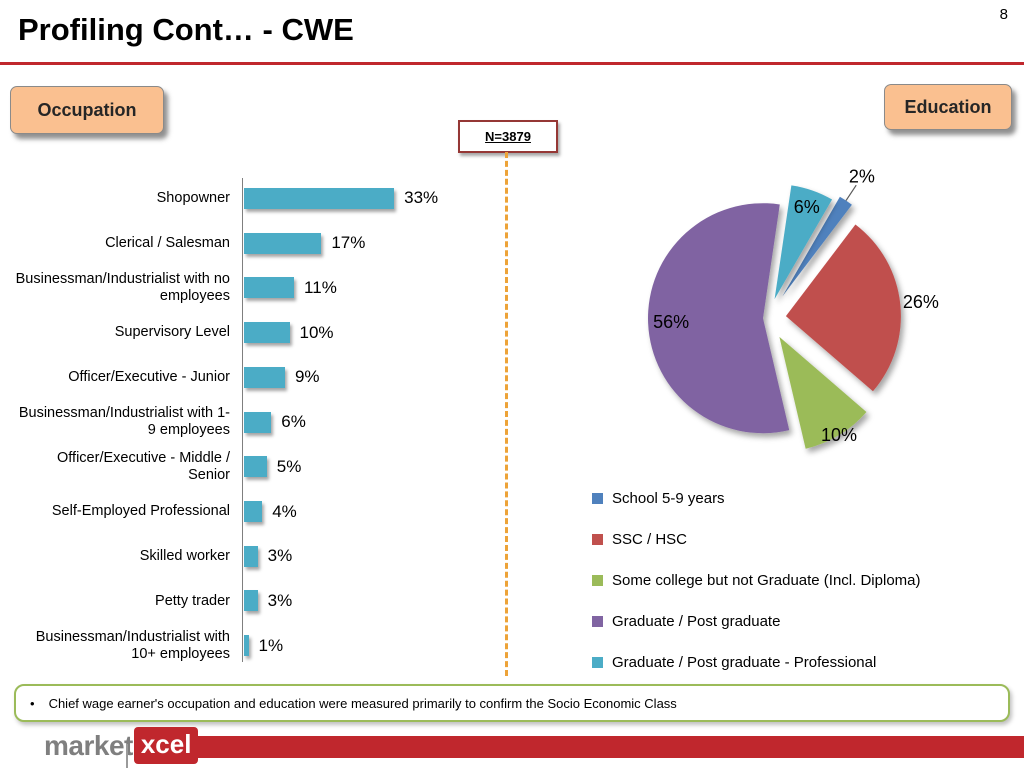  What do you see at coordinates (284, 511) in the screenshot?
I see `bar-value-label: 4%` at bounding box center [284, 511].